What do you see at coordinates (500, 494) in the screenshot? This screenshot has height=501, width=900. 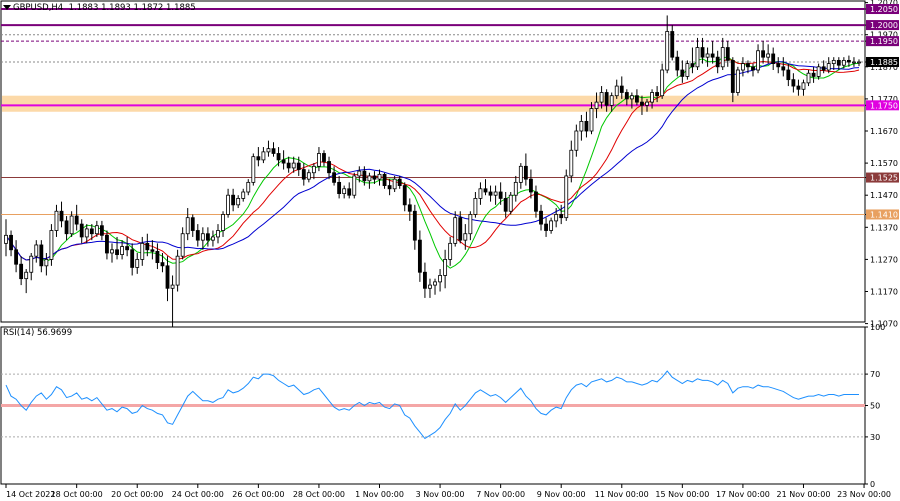 I see `time-tick-label: 7 Nov 00:00` at bounding box center [500, 494].